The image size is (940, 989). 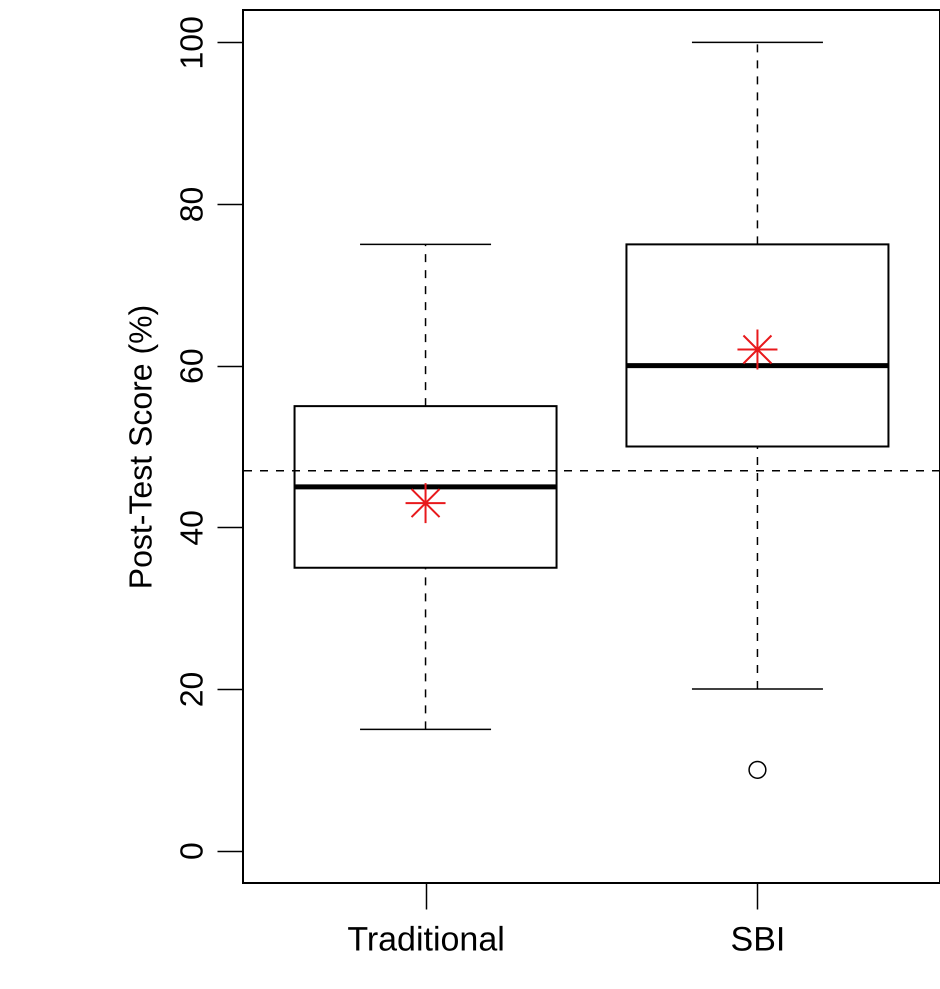 What do you see at coordinates (192, 204) in the screenshot?
I see `y-tick-label: 80` at bounding box center [192, 204].